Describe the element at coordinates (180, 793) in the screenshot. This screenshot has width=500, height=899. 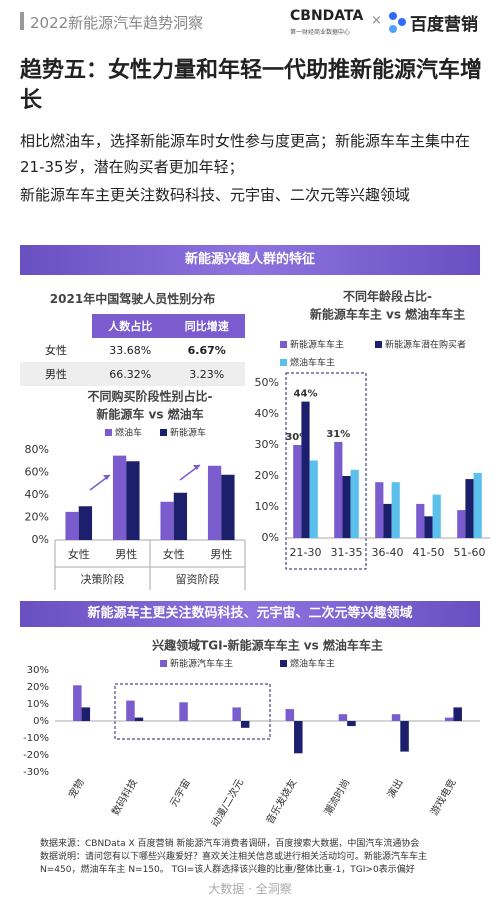
I see `x-tick-label: 元宇宙` at that location.